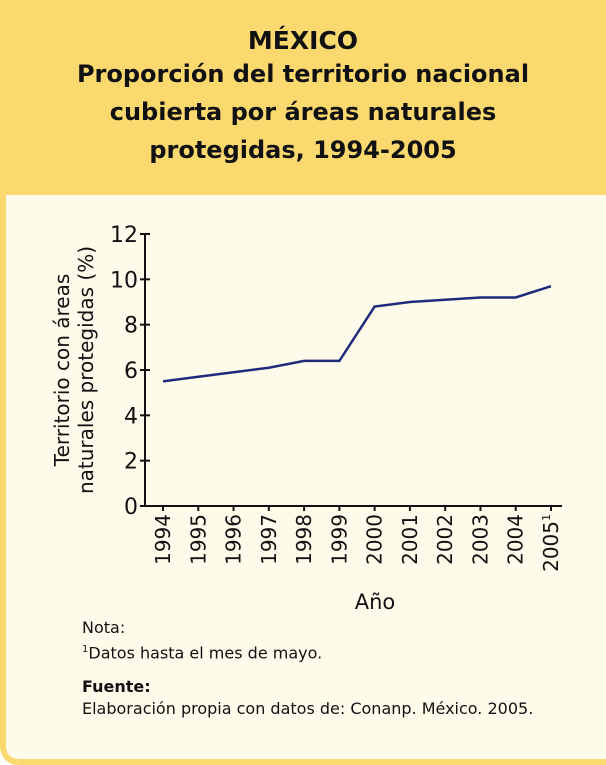 This screenshot has height=765, width=606. What do you see at coordinates (205, 653) in the screenshot?
I see `note-text: Datos hasta el mes de mayo.` at bounding box center [205, 653].